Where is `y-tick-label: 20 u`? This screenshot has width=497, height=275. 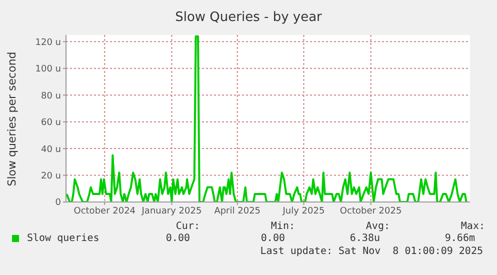 y-tick-label: 20 u is located at coordinates (50, 176).